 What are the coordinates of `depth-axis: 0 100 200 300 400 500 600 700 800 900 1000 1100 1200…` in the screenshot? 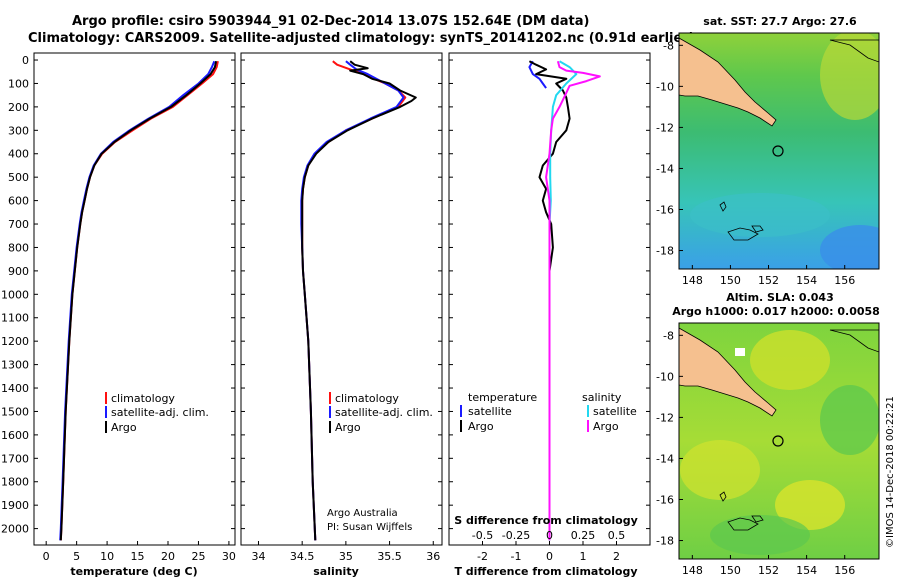 It's located at (15, 295).